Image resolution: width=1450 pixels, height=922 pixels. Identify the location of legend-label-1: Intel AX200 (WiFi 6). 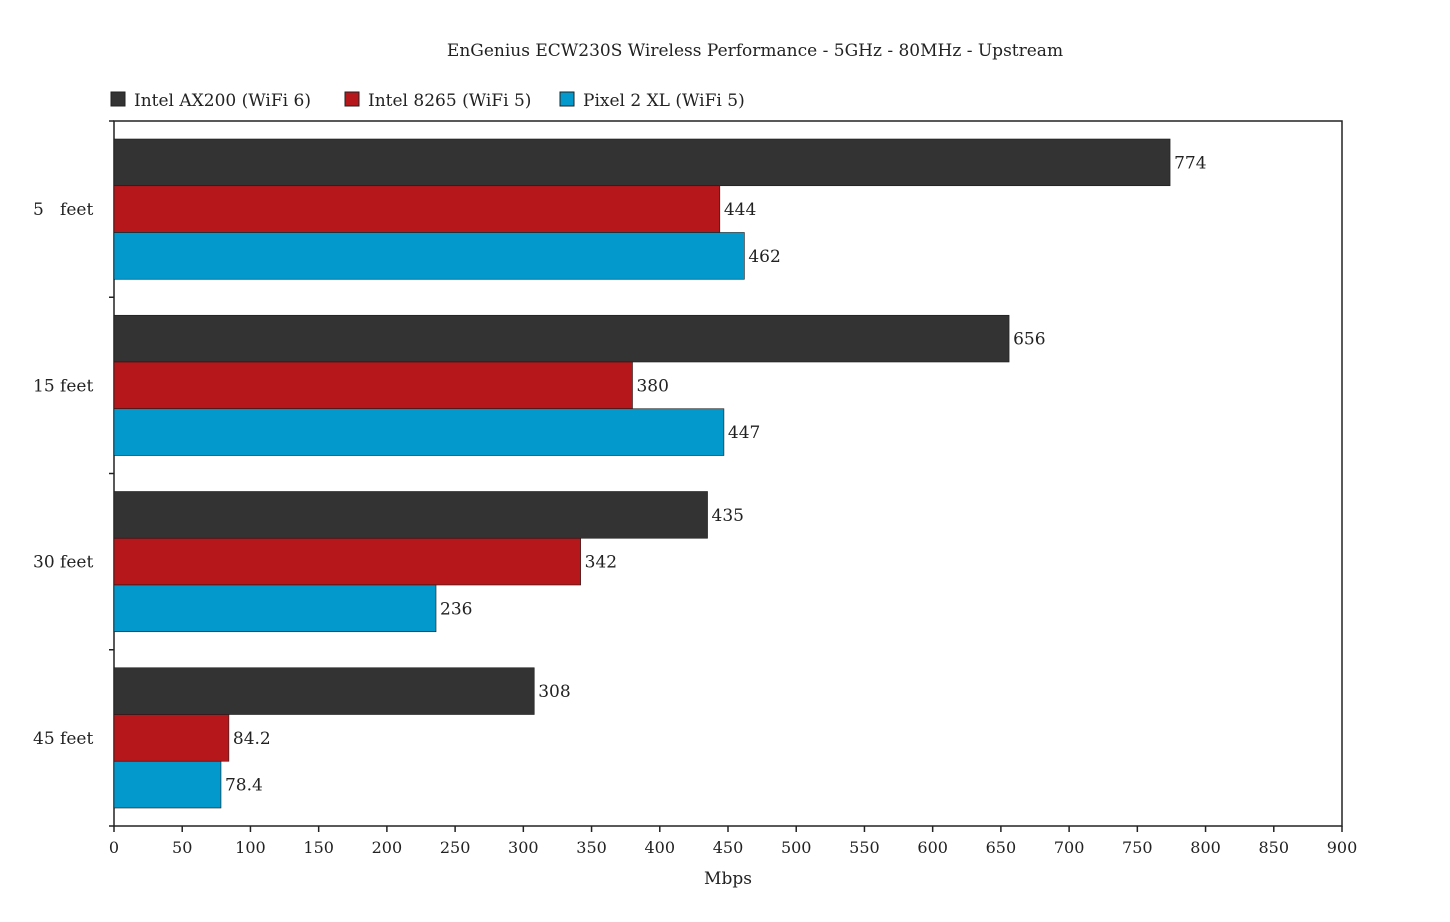
(222, 101).